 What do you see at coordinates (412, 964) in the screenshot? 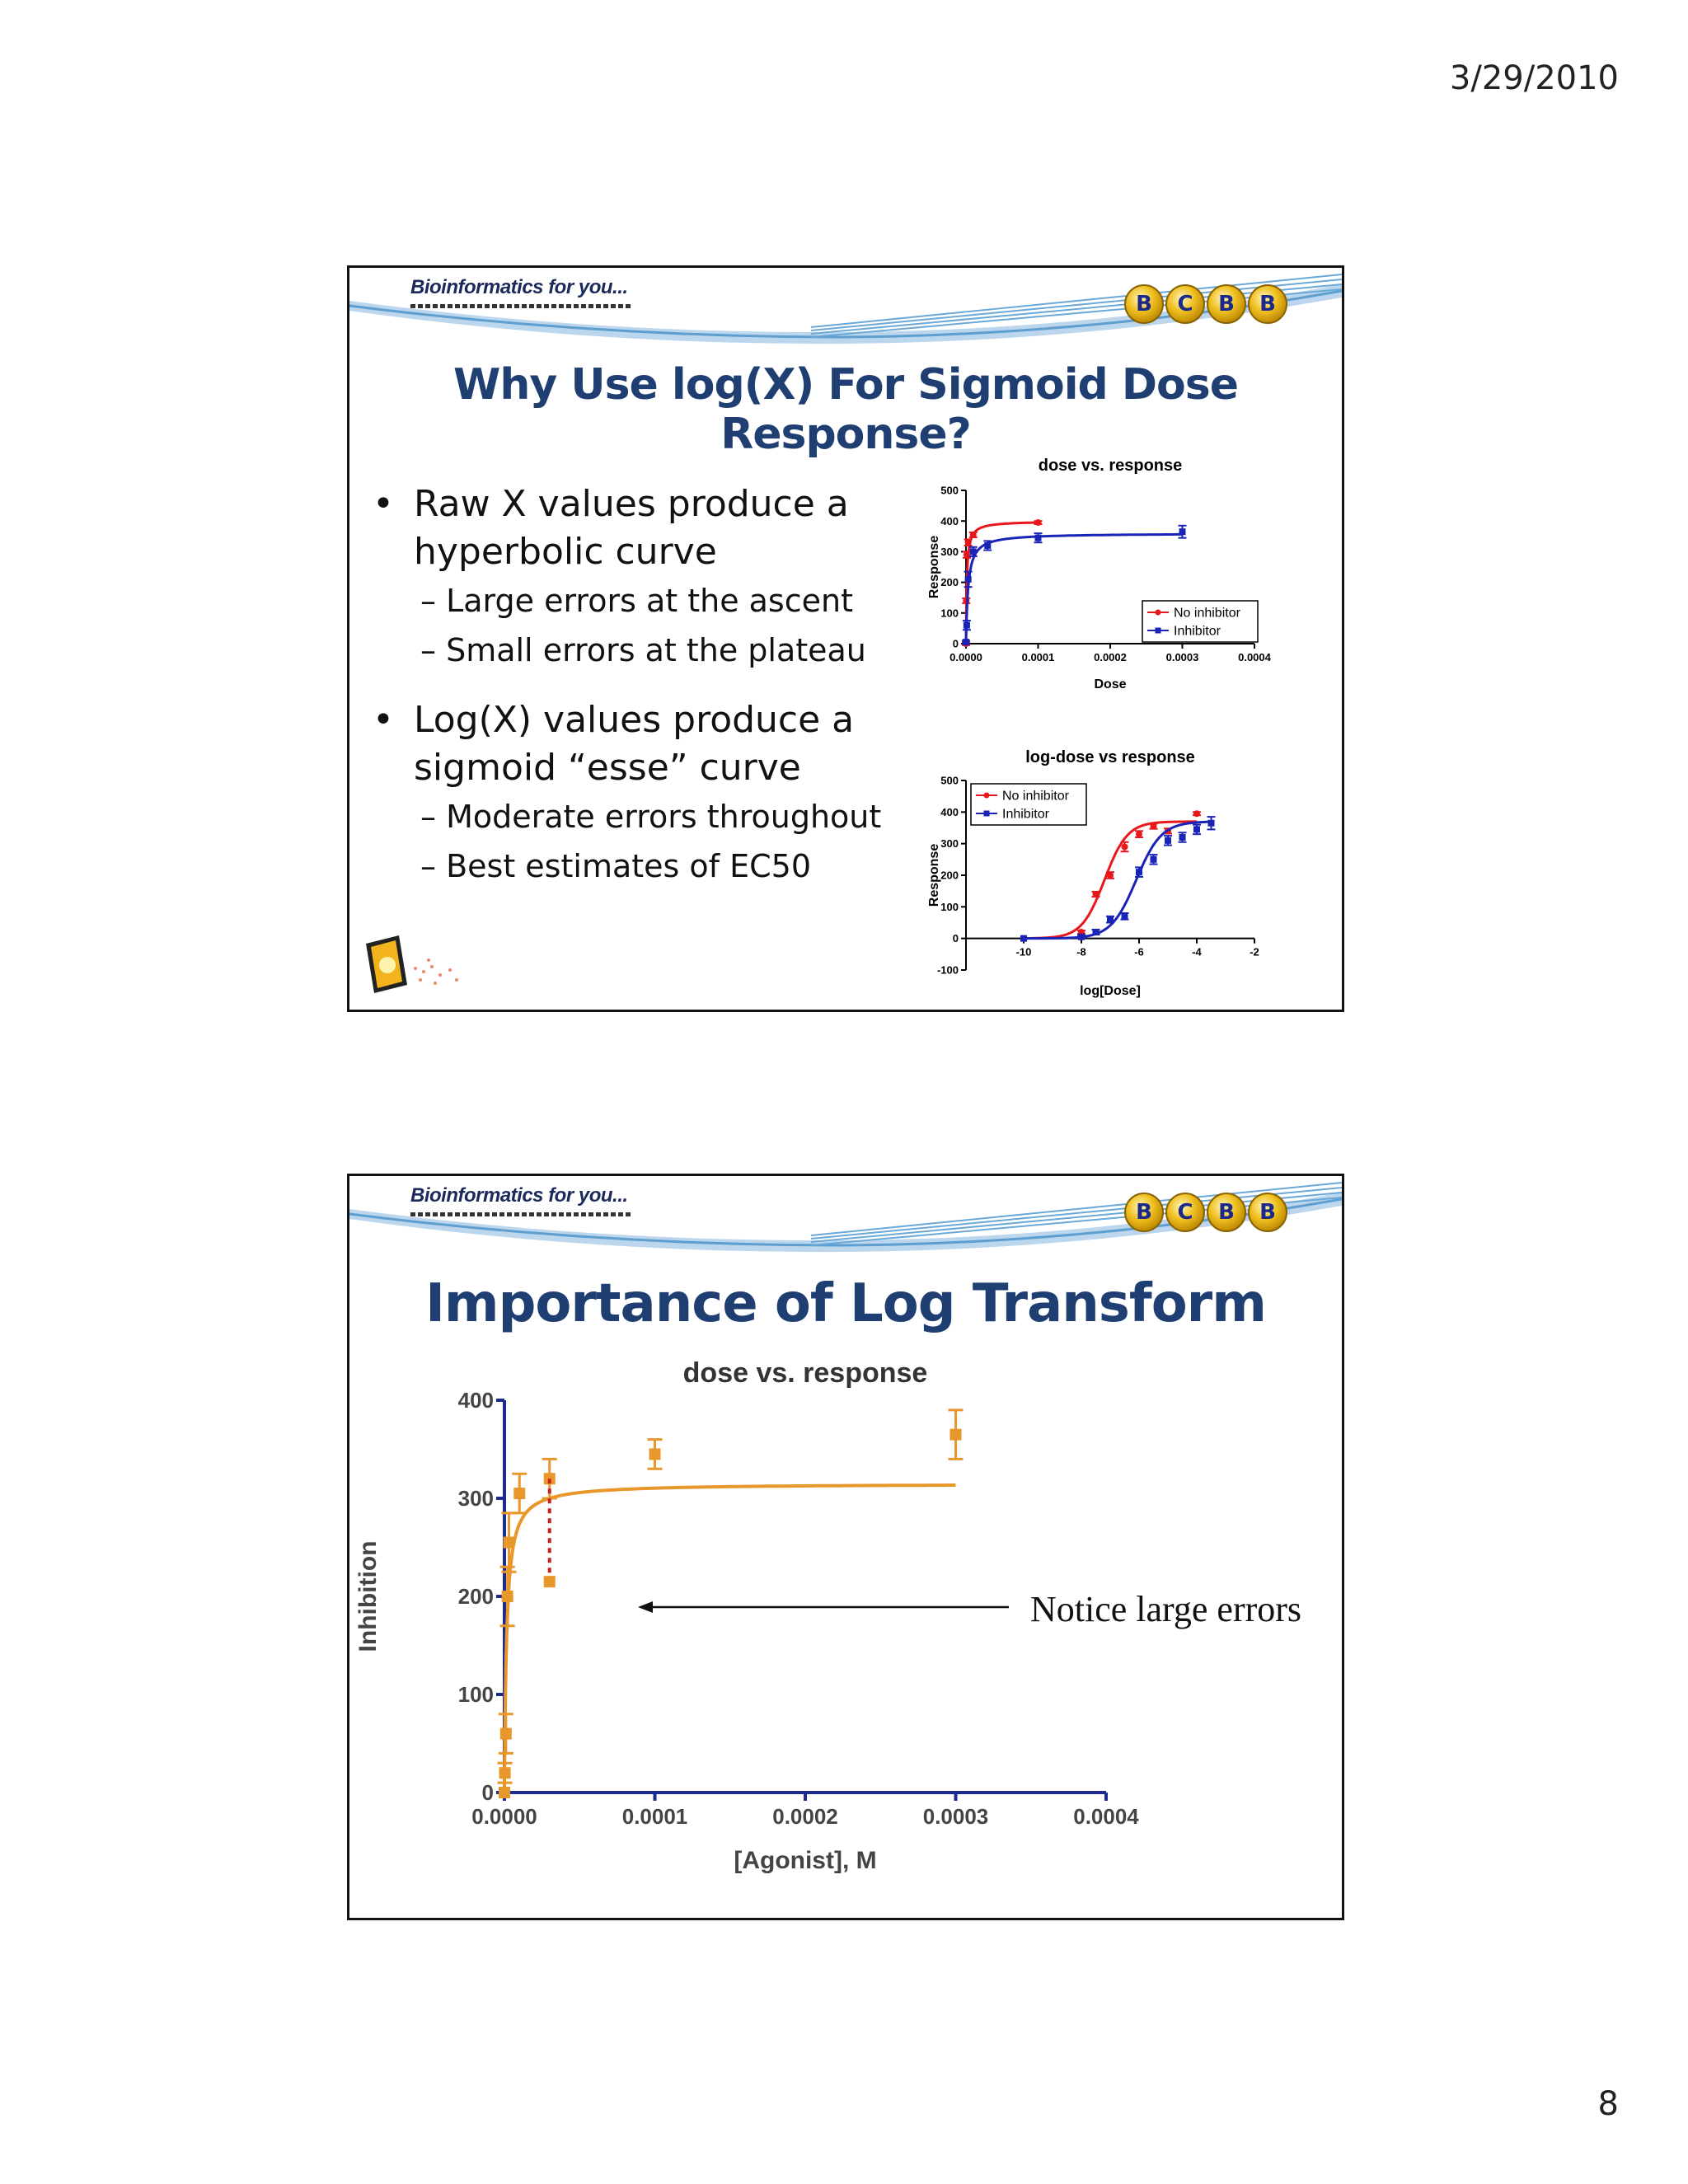
I see `computer-clipart-icon` at bounding box center [412, 964].